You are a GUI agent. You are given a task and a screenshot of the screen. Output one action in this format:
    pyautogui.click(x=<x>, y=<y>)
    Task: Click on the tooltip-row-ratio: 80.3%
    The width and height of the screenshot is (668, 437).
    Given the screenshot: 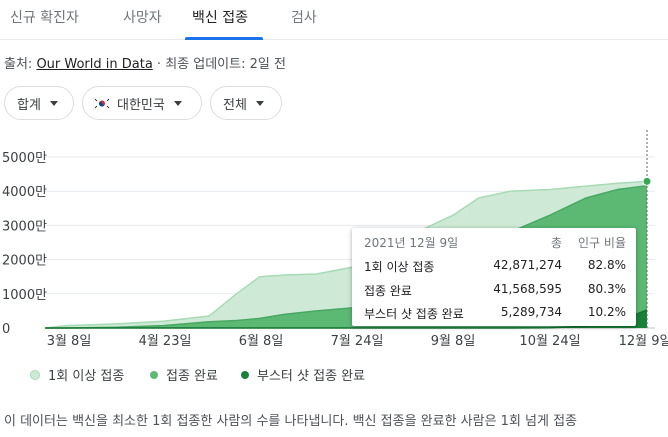 What is the action you would take?
    pyautogui.click(x=606, y=289)
    